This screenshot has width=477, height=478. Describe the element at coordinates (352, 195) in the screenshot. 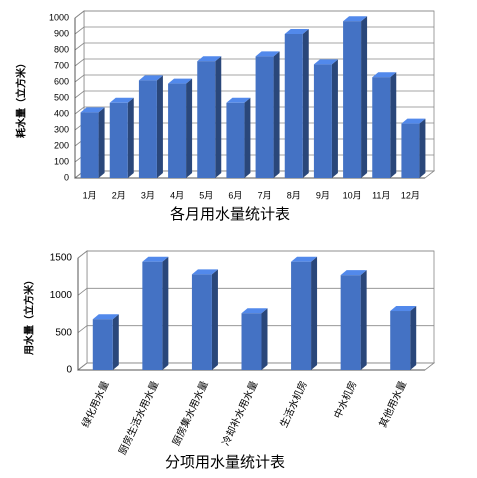

I see `x-tick-label: 10月` at that location.